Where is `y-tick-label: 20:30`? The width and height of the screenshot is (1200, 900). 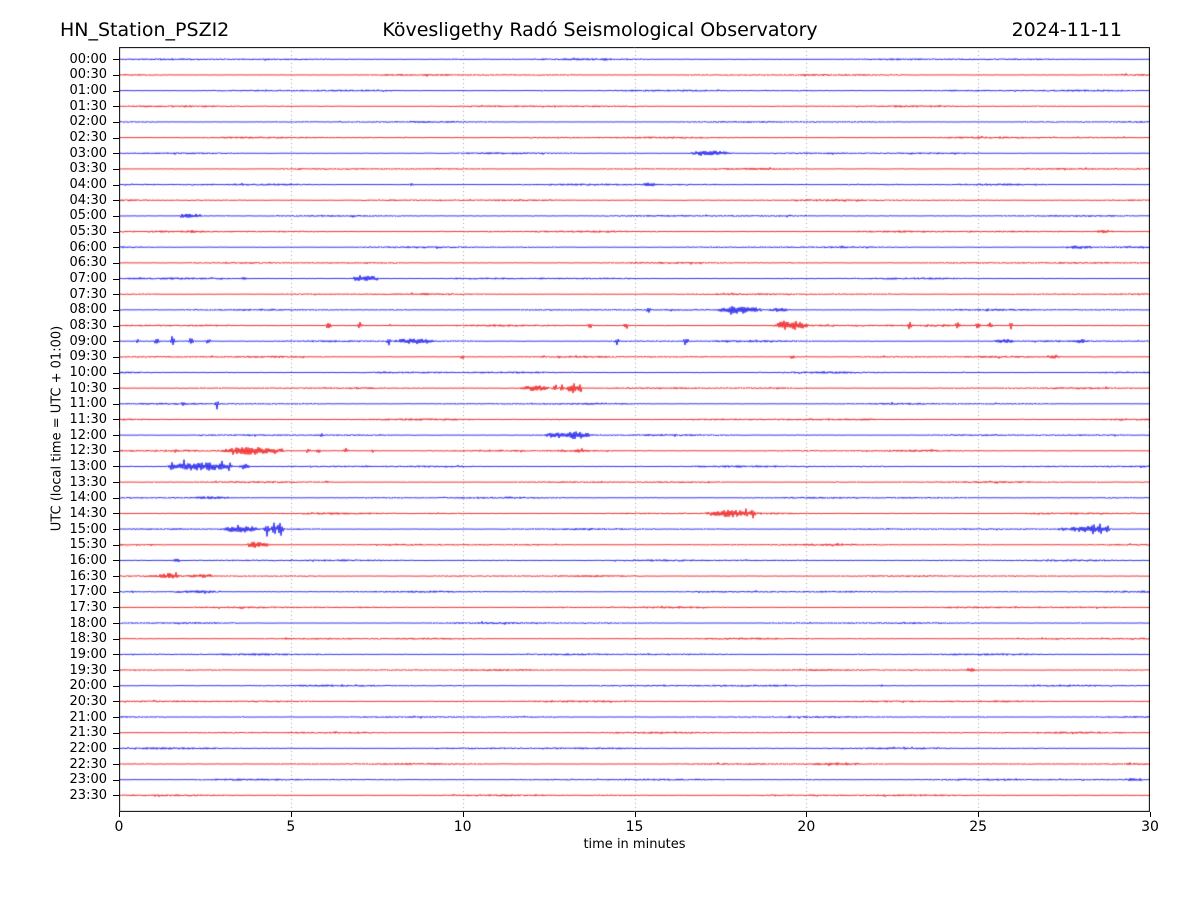
y-tick-label: 20:30 is located at coordinates (88, 701).